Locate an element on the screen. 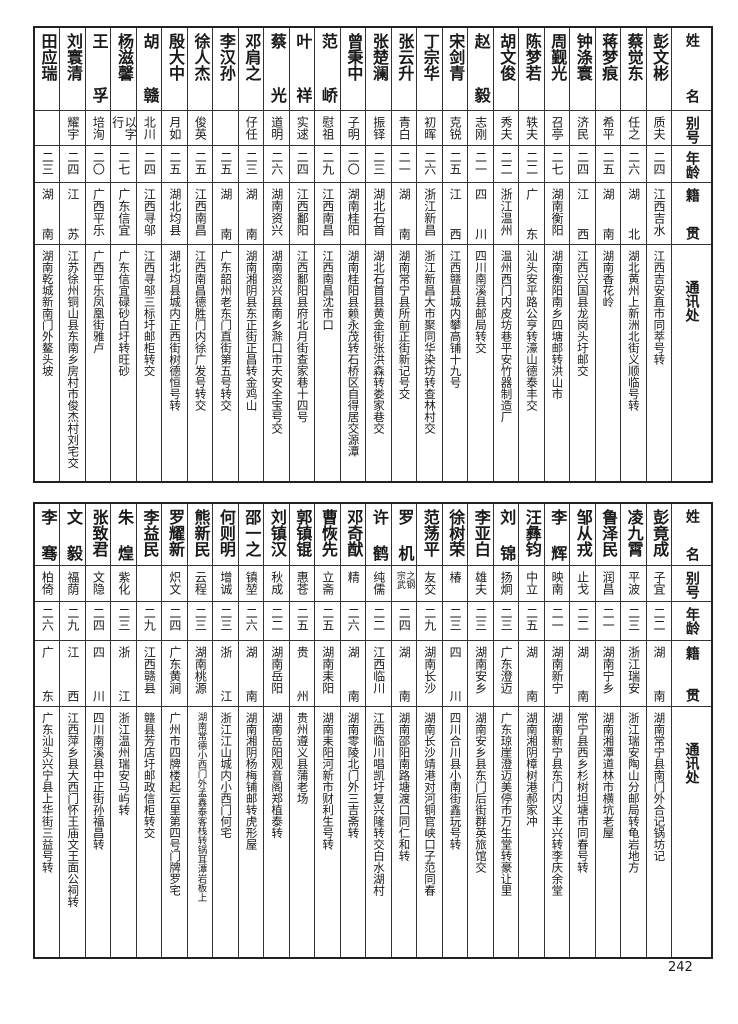  name-cell: 曾秉中 is located at coordinates (353, 69).